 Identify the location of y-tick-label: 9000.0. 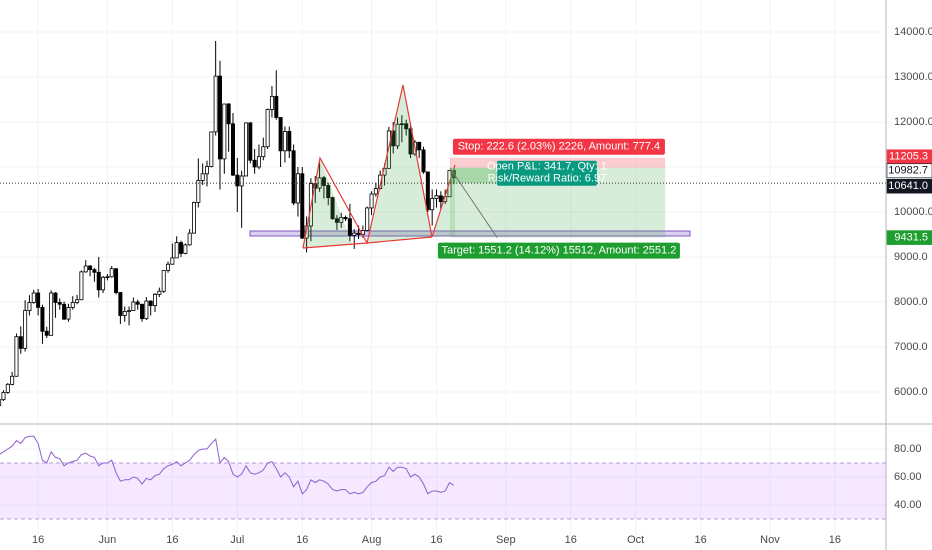
(911, 257).